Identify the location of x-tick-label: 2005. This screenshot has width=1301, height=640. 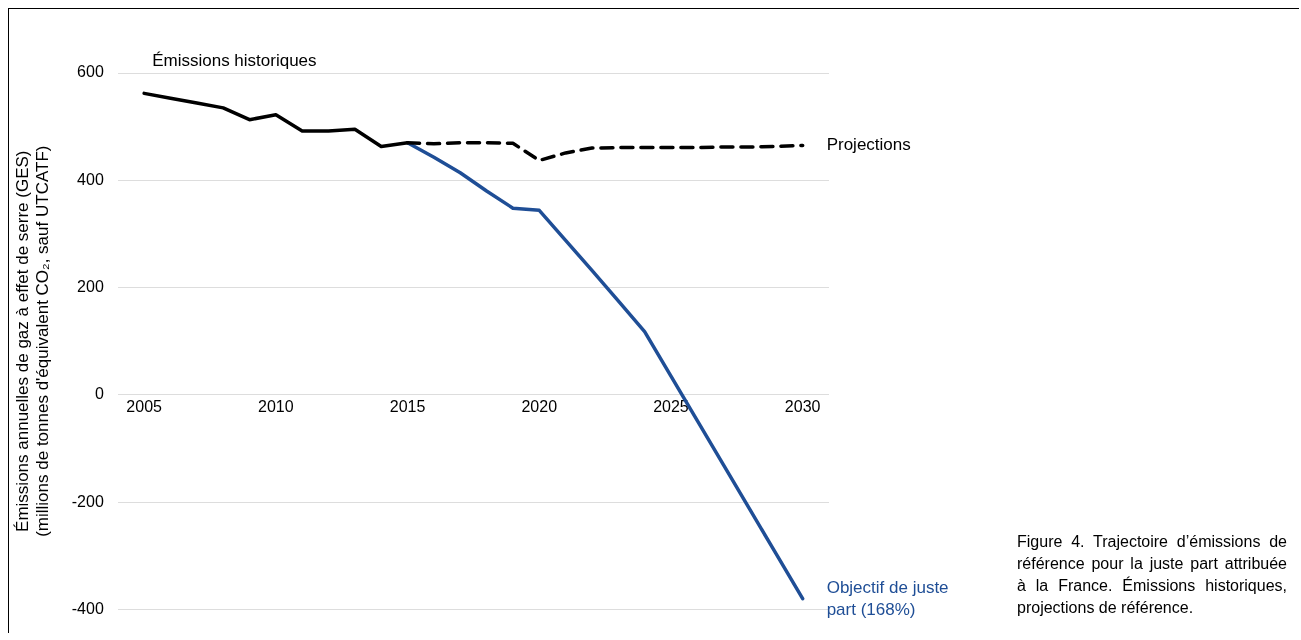
(144, 406).